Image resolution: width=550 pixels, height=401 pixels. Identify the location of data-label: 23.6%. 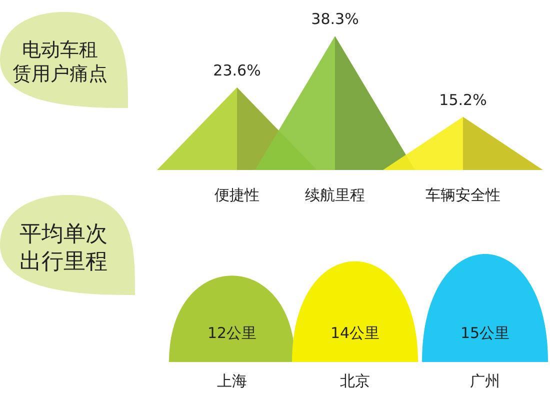
(237, 70).